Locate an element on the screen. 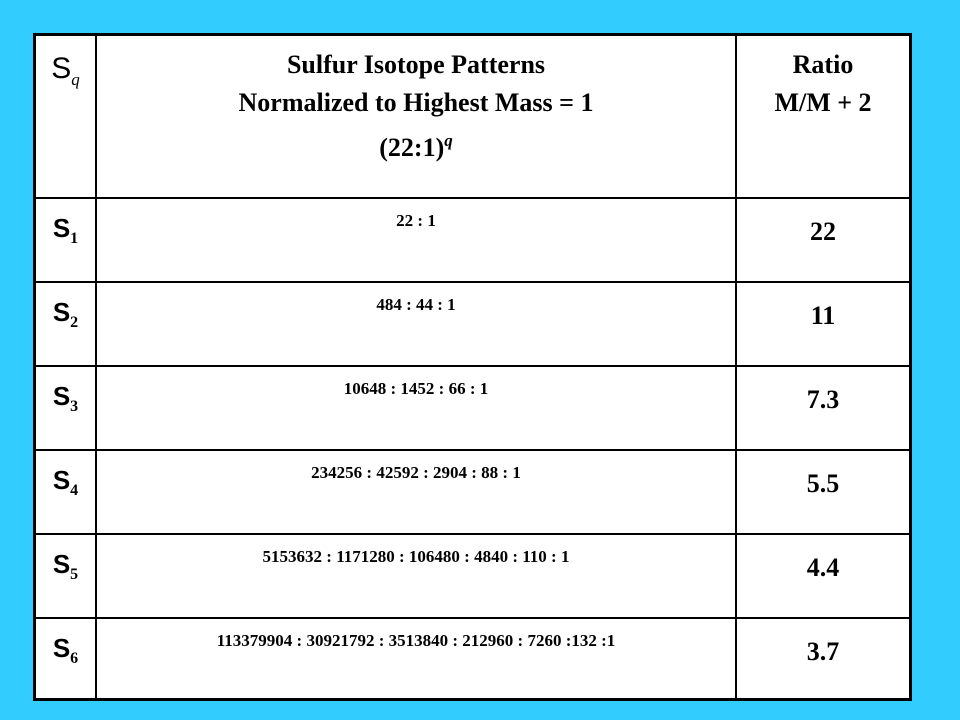  row-ratio-cell: 22 is located at coordinates (822, 240).